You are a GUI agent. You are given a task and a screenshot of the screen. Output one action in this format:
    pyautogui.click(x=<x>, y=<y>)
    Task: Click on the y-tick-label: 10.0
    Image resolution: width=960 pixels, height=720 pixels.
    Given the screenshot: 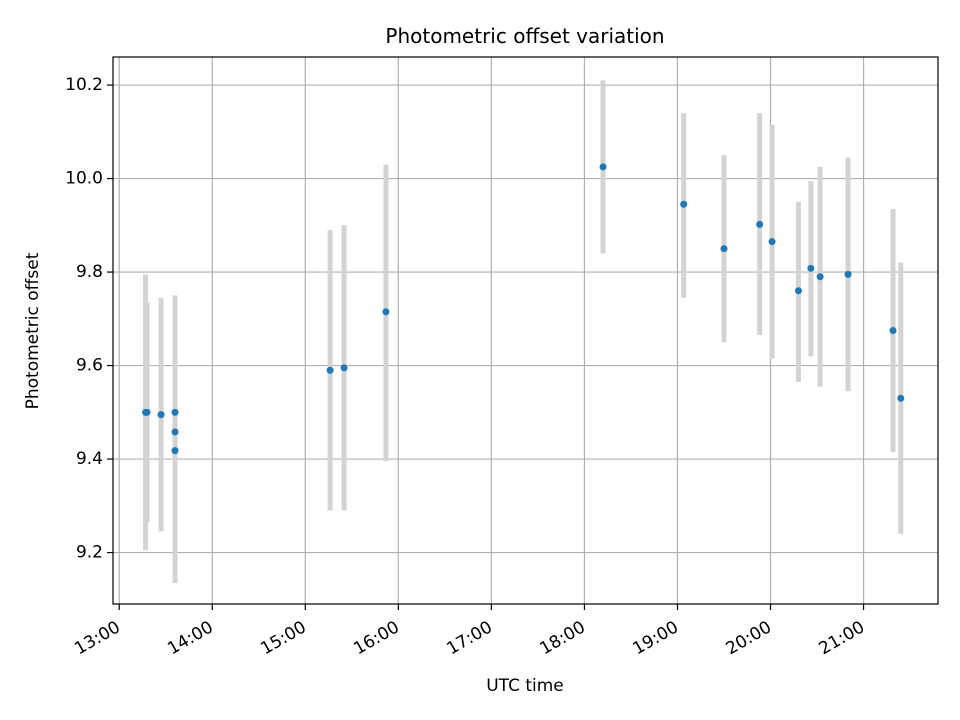 What is the action you would take?
    pyautogui.click(x=84, y=179)
    